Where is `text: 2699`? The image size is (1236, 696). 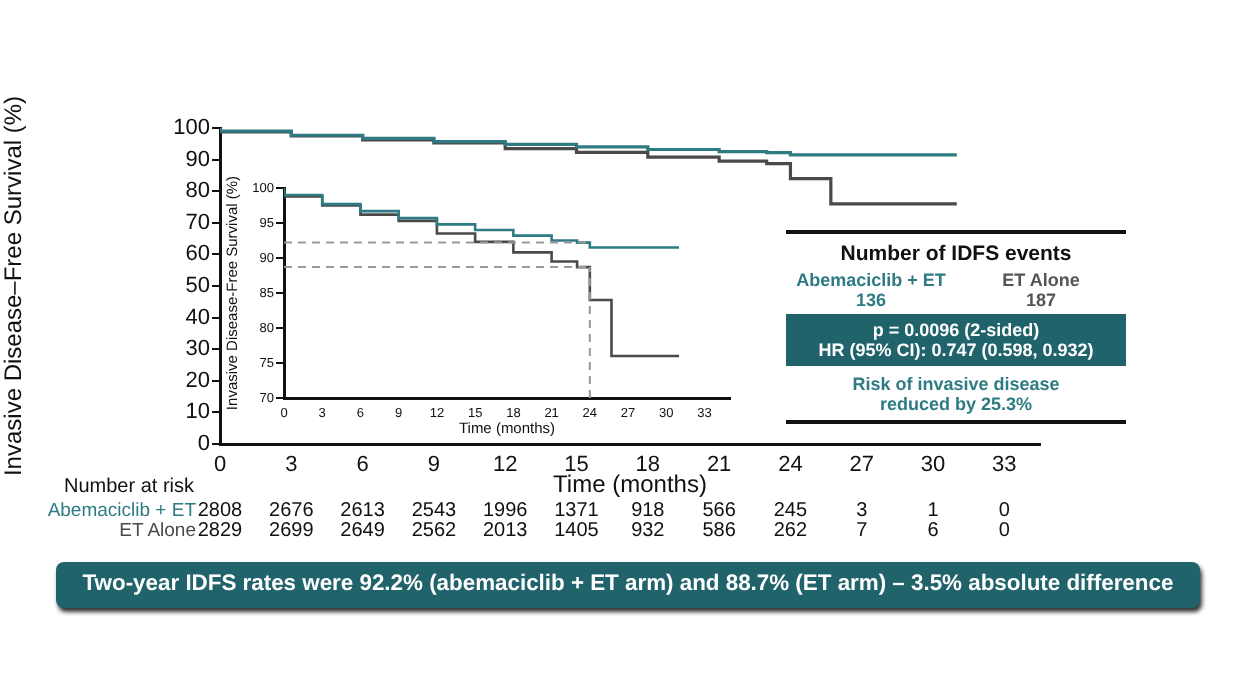
text: 2699 is located at coordinates (291, 531).